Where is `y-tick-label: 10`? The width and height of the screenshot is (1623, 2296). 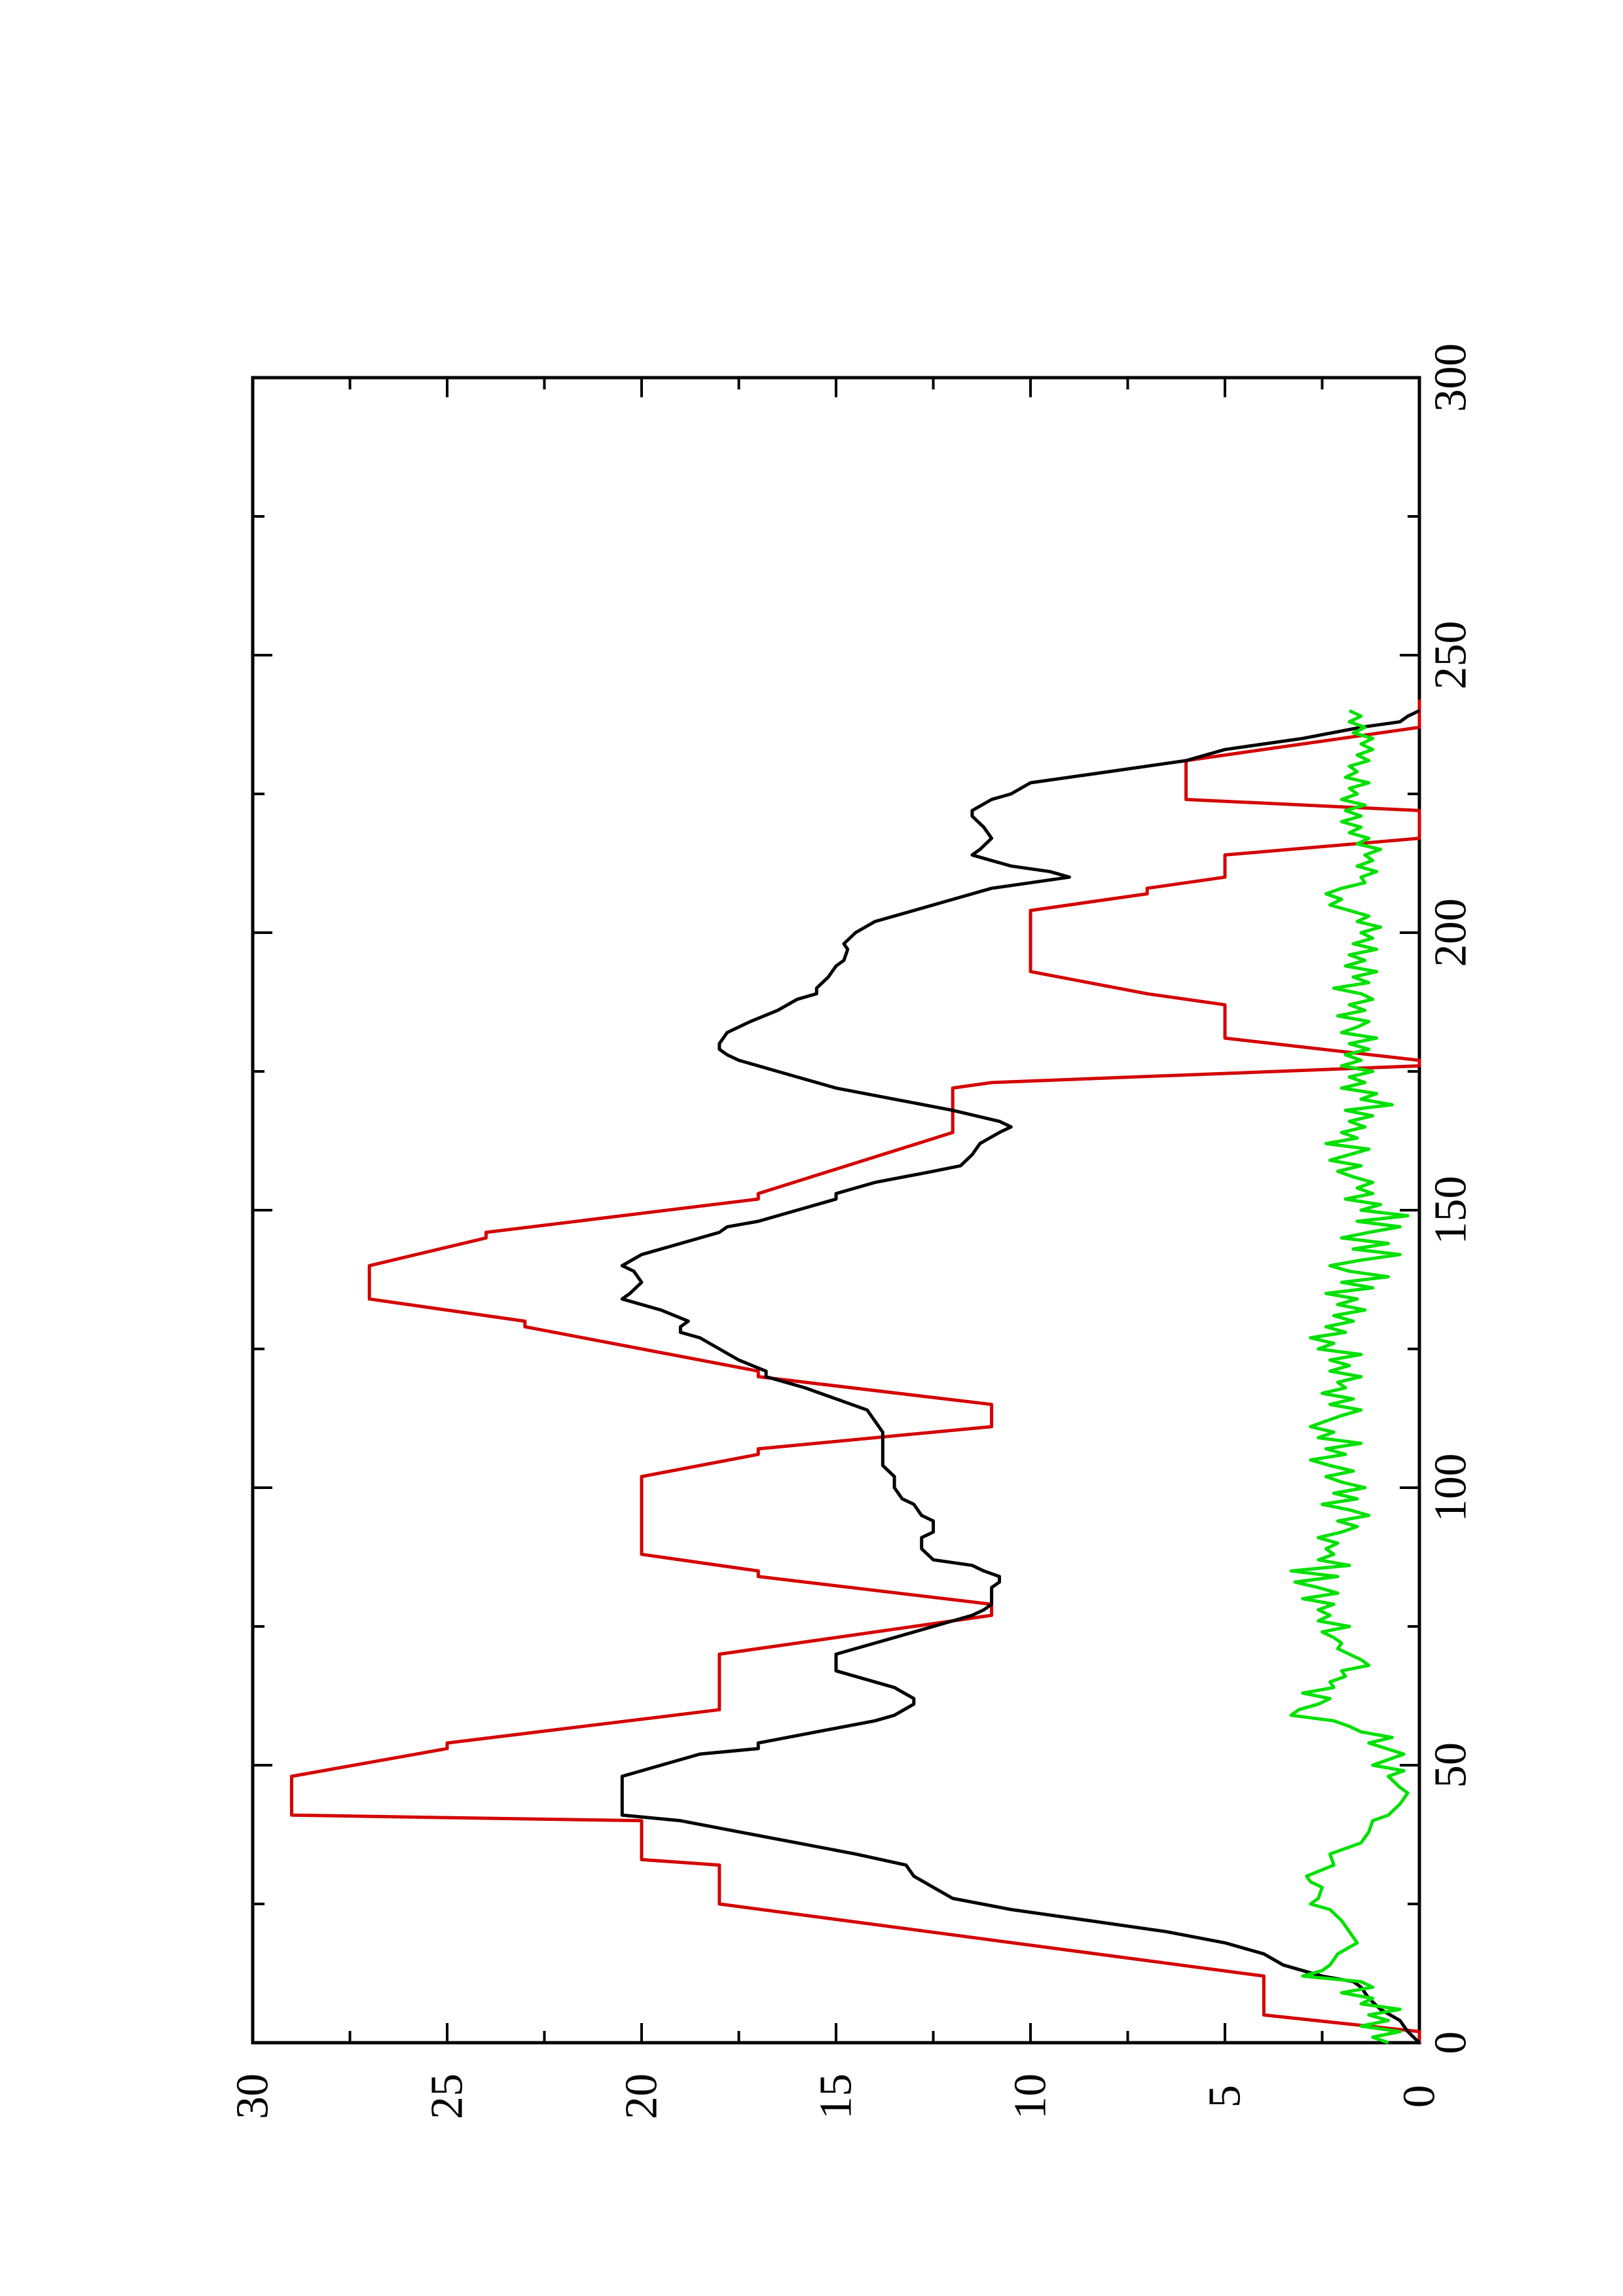
y-tick-label: 10 is located at coordinates (1031, 2096).